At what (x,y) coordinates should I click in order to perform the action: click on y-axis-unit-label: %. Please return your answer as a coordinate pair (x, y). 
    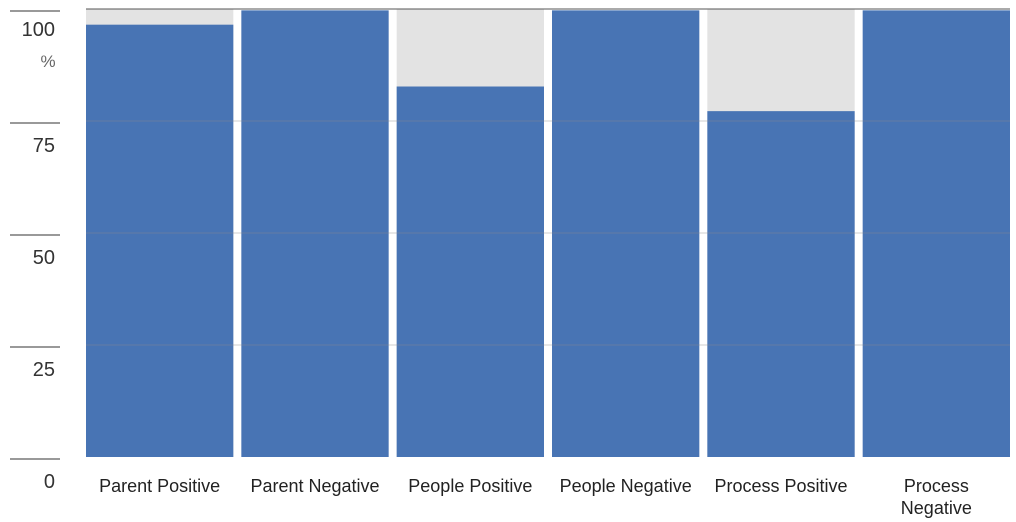
    Looking at the image, I should click on (47, 61).